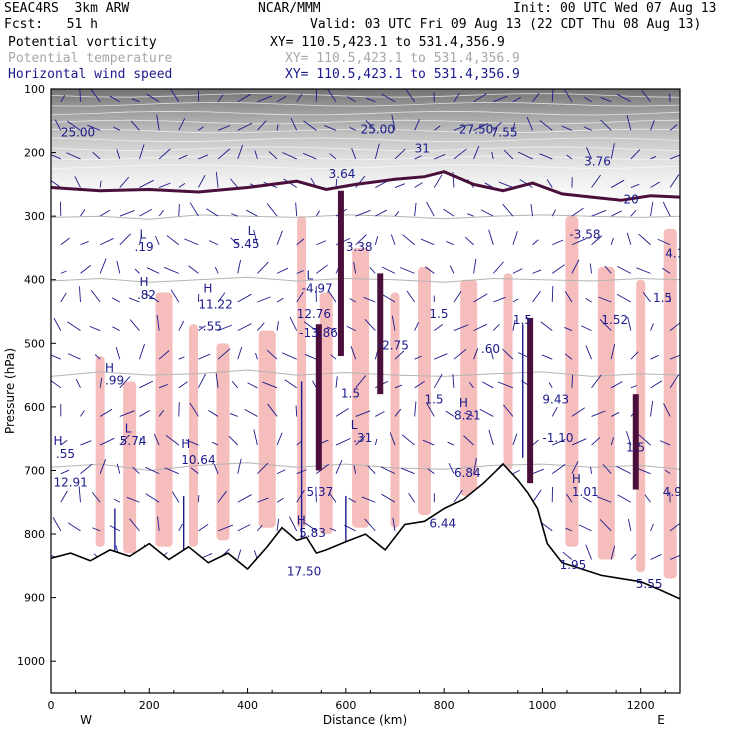 The height and width of the screenshot is (740, 740). I want to click on contour-label: 3.38, so click(359, 247).